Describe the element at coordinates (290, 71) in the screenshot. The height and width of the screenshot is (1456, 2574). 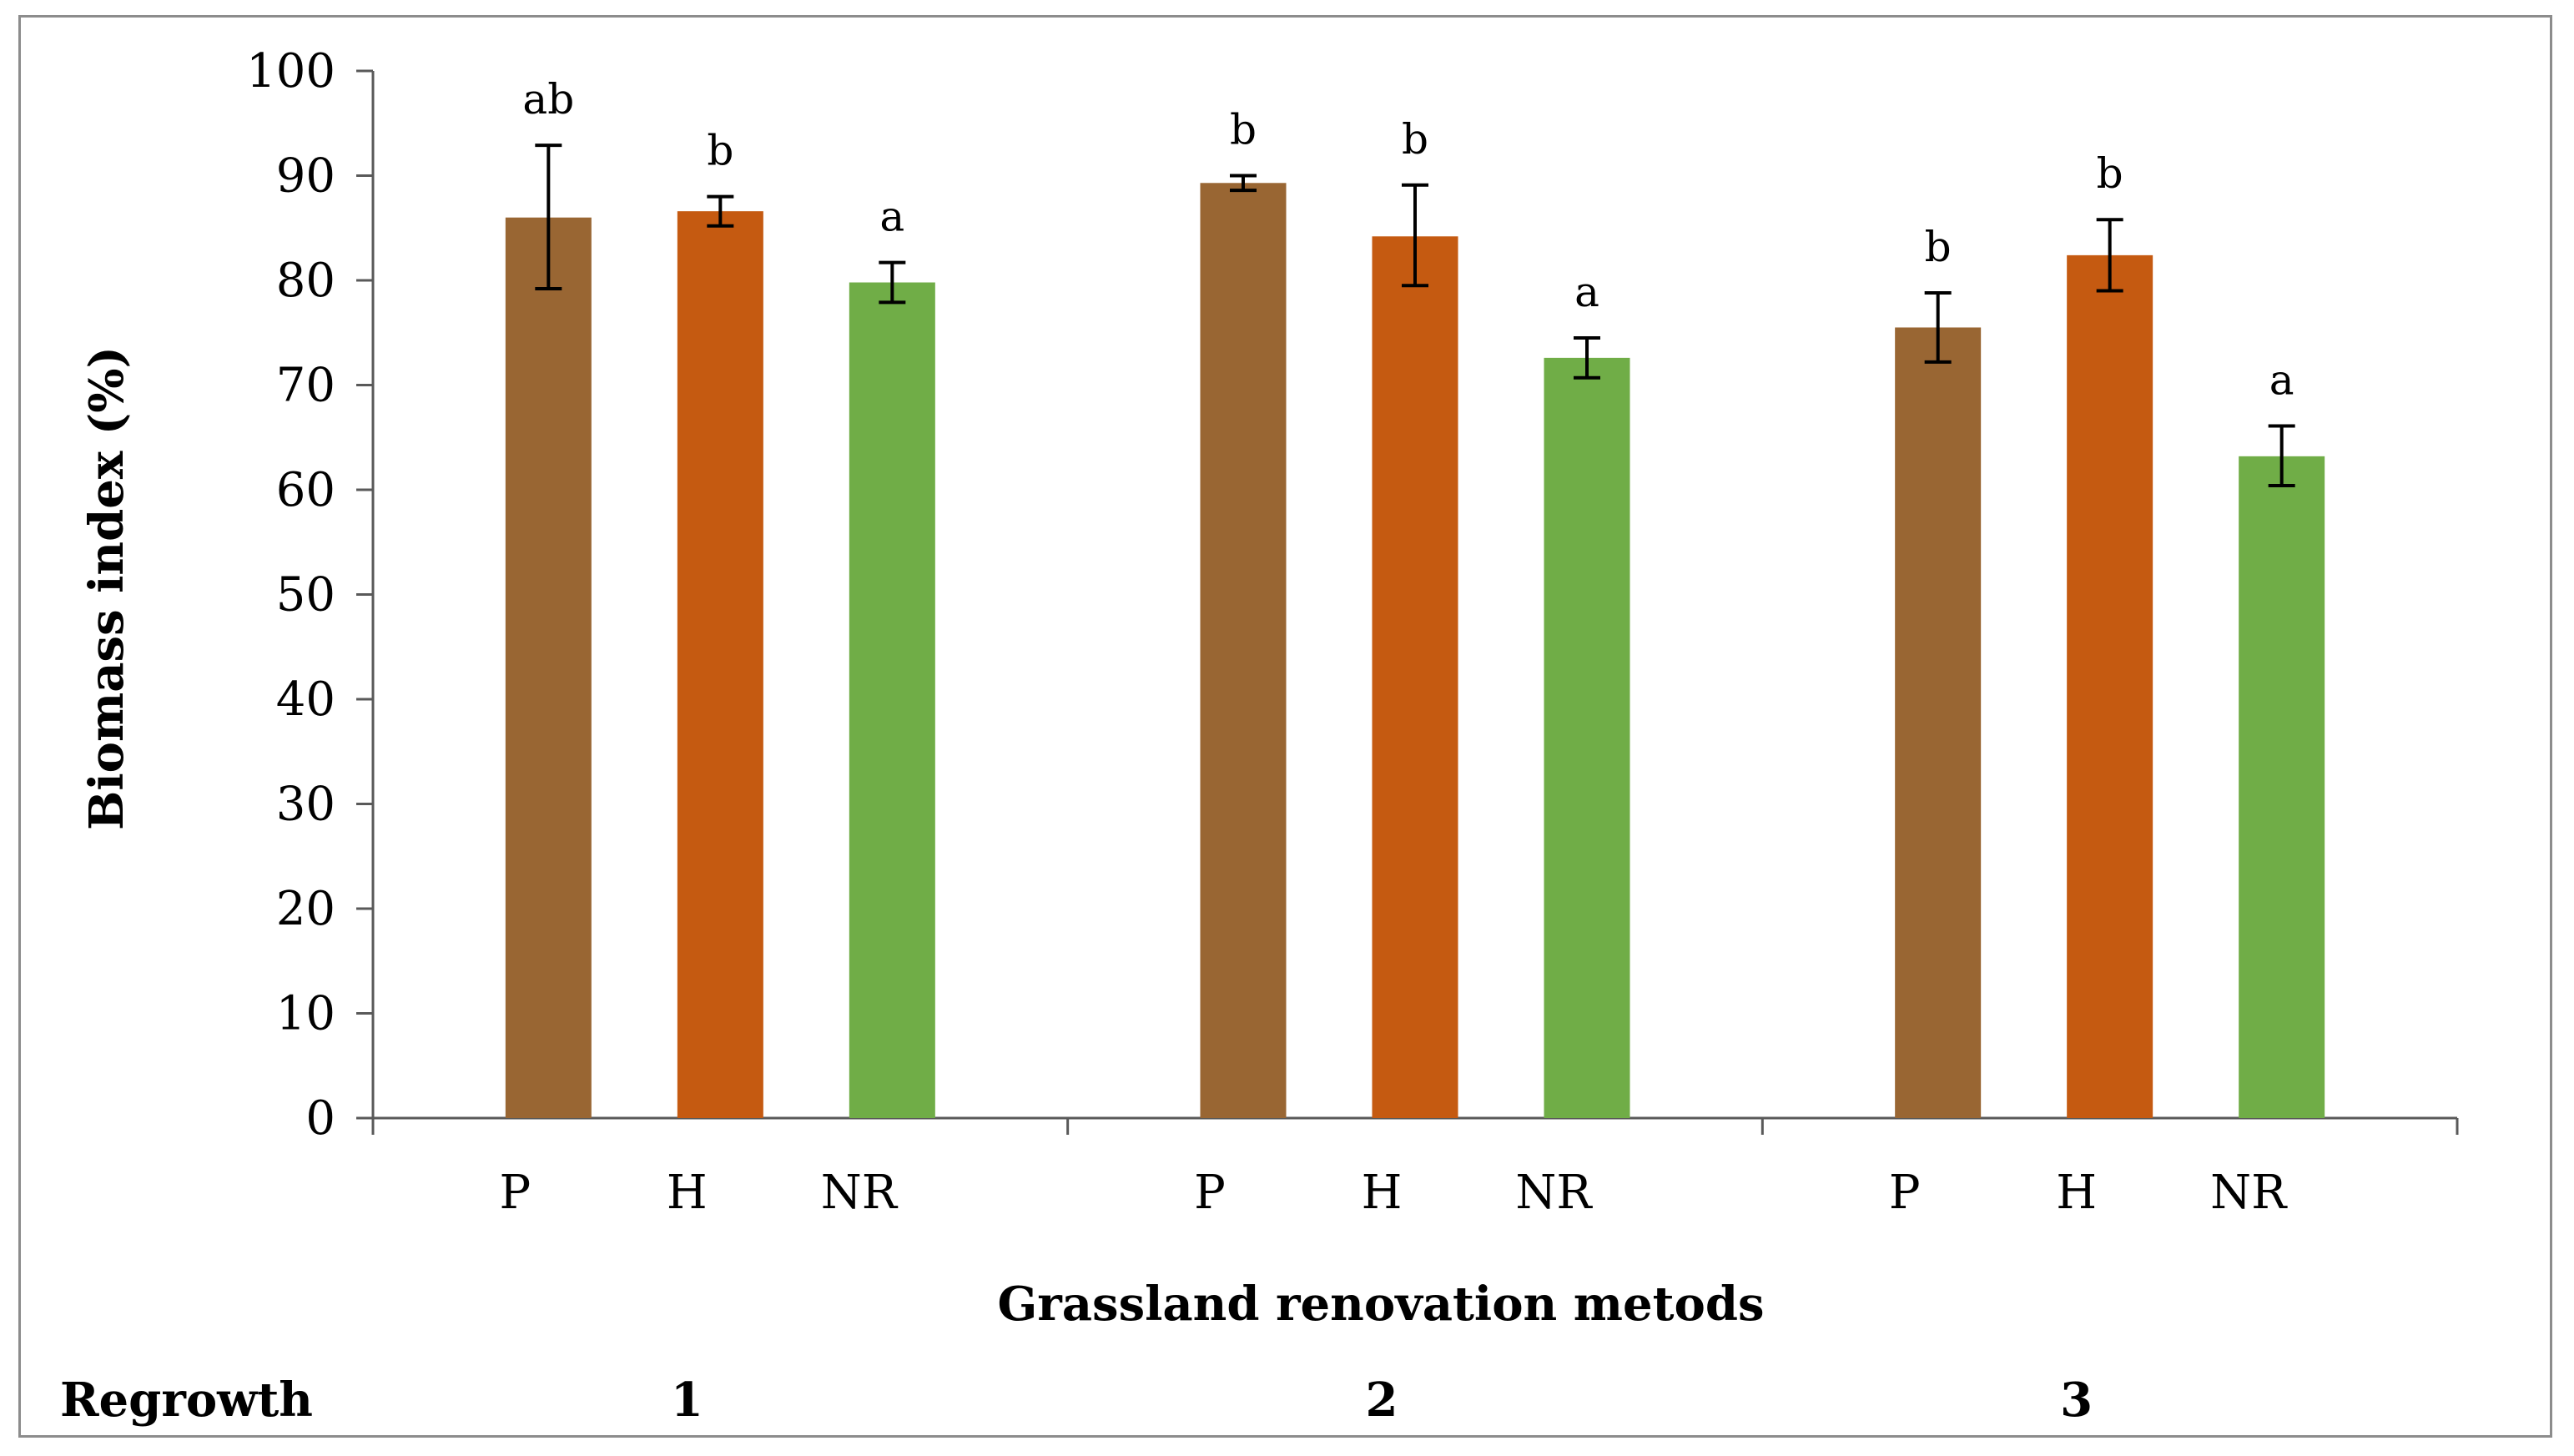
I see `y-tick-label: 100` at that location.